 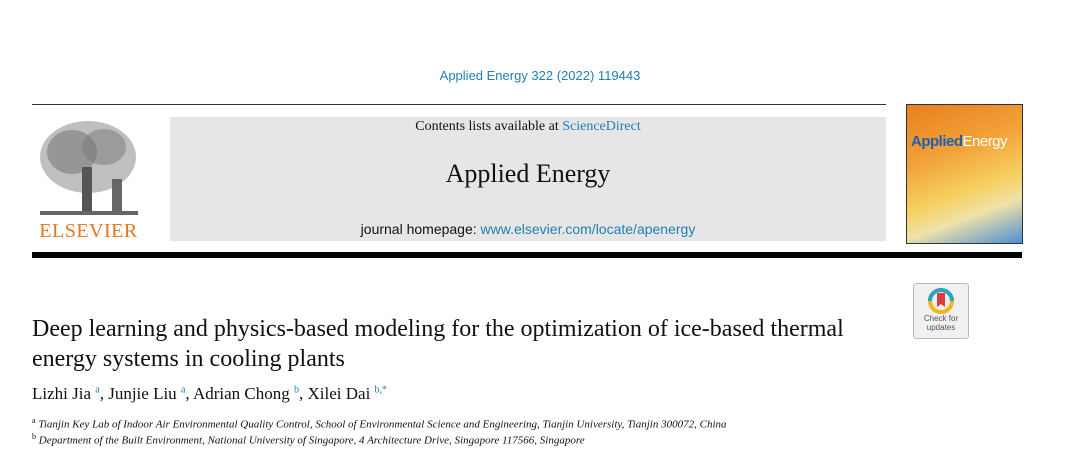 What do you see at coordinates (88, 231) in the screenshot?
I see `elsevier-logo-text: ELSEVIER` at bounding box center [88, 231].